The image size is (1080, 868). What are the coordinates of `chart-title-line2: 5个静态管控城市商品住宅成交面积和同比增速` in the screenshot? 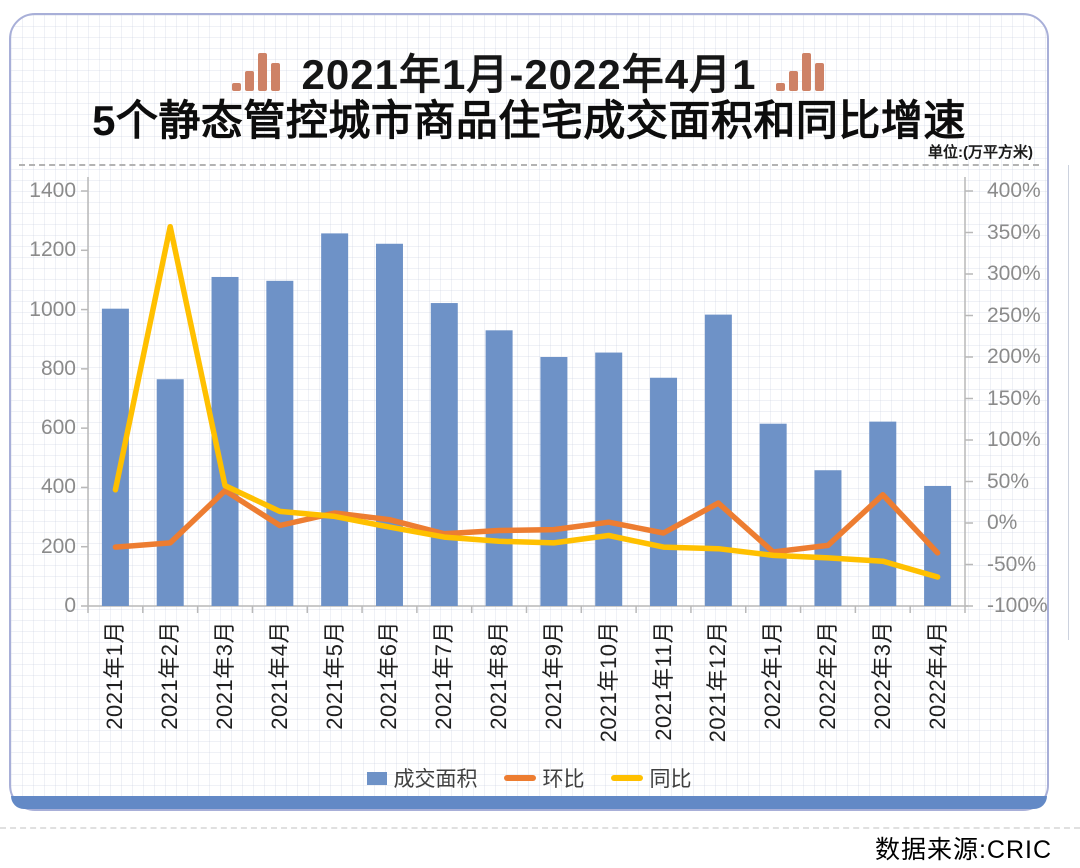 It's located at (529, 120).